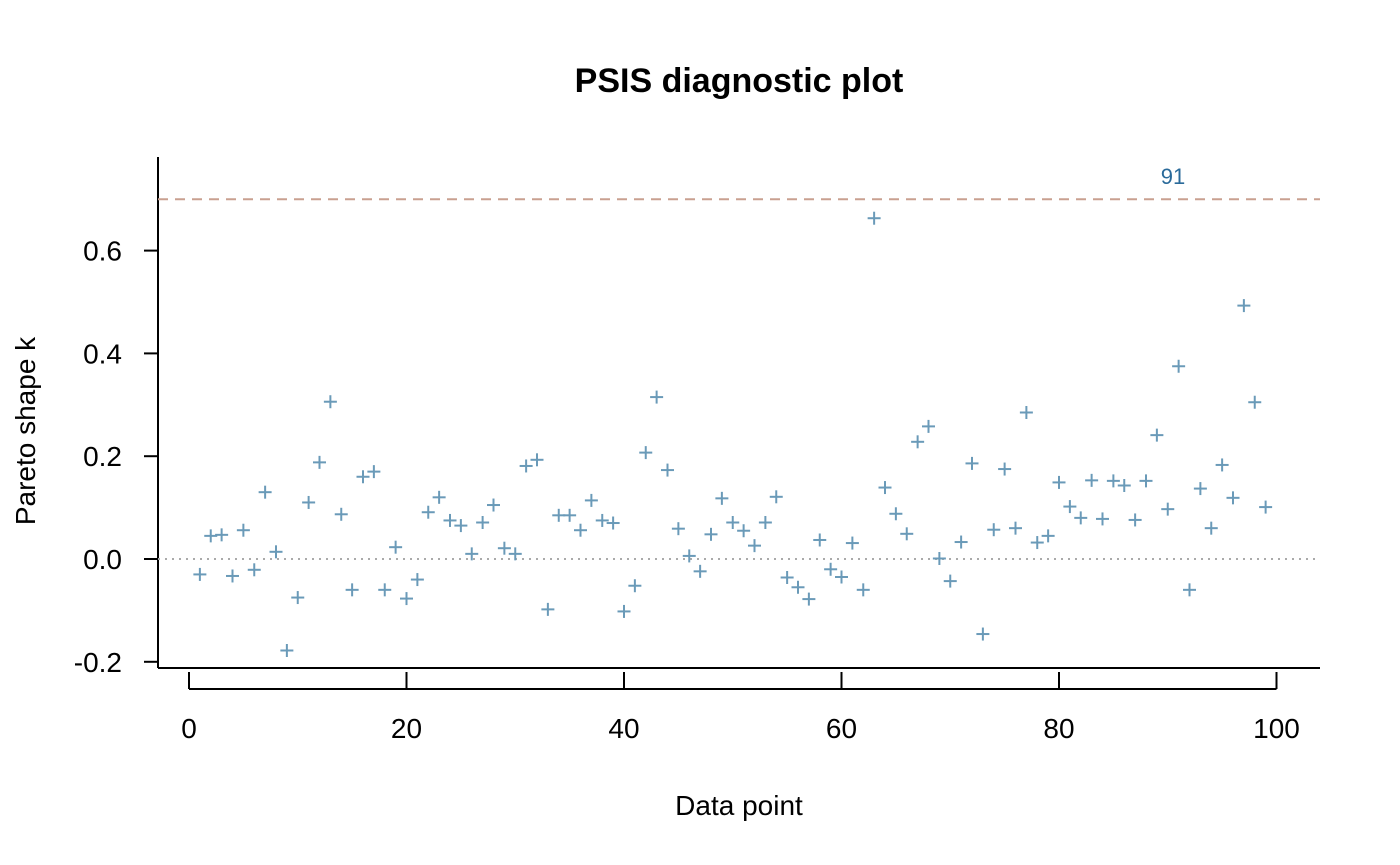 The image size is (1400, 865). I want to click on y-tick-label: 0.4, so click(102, 353).